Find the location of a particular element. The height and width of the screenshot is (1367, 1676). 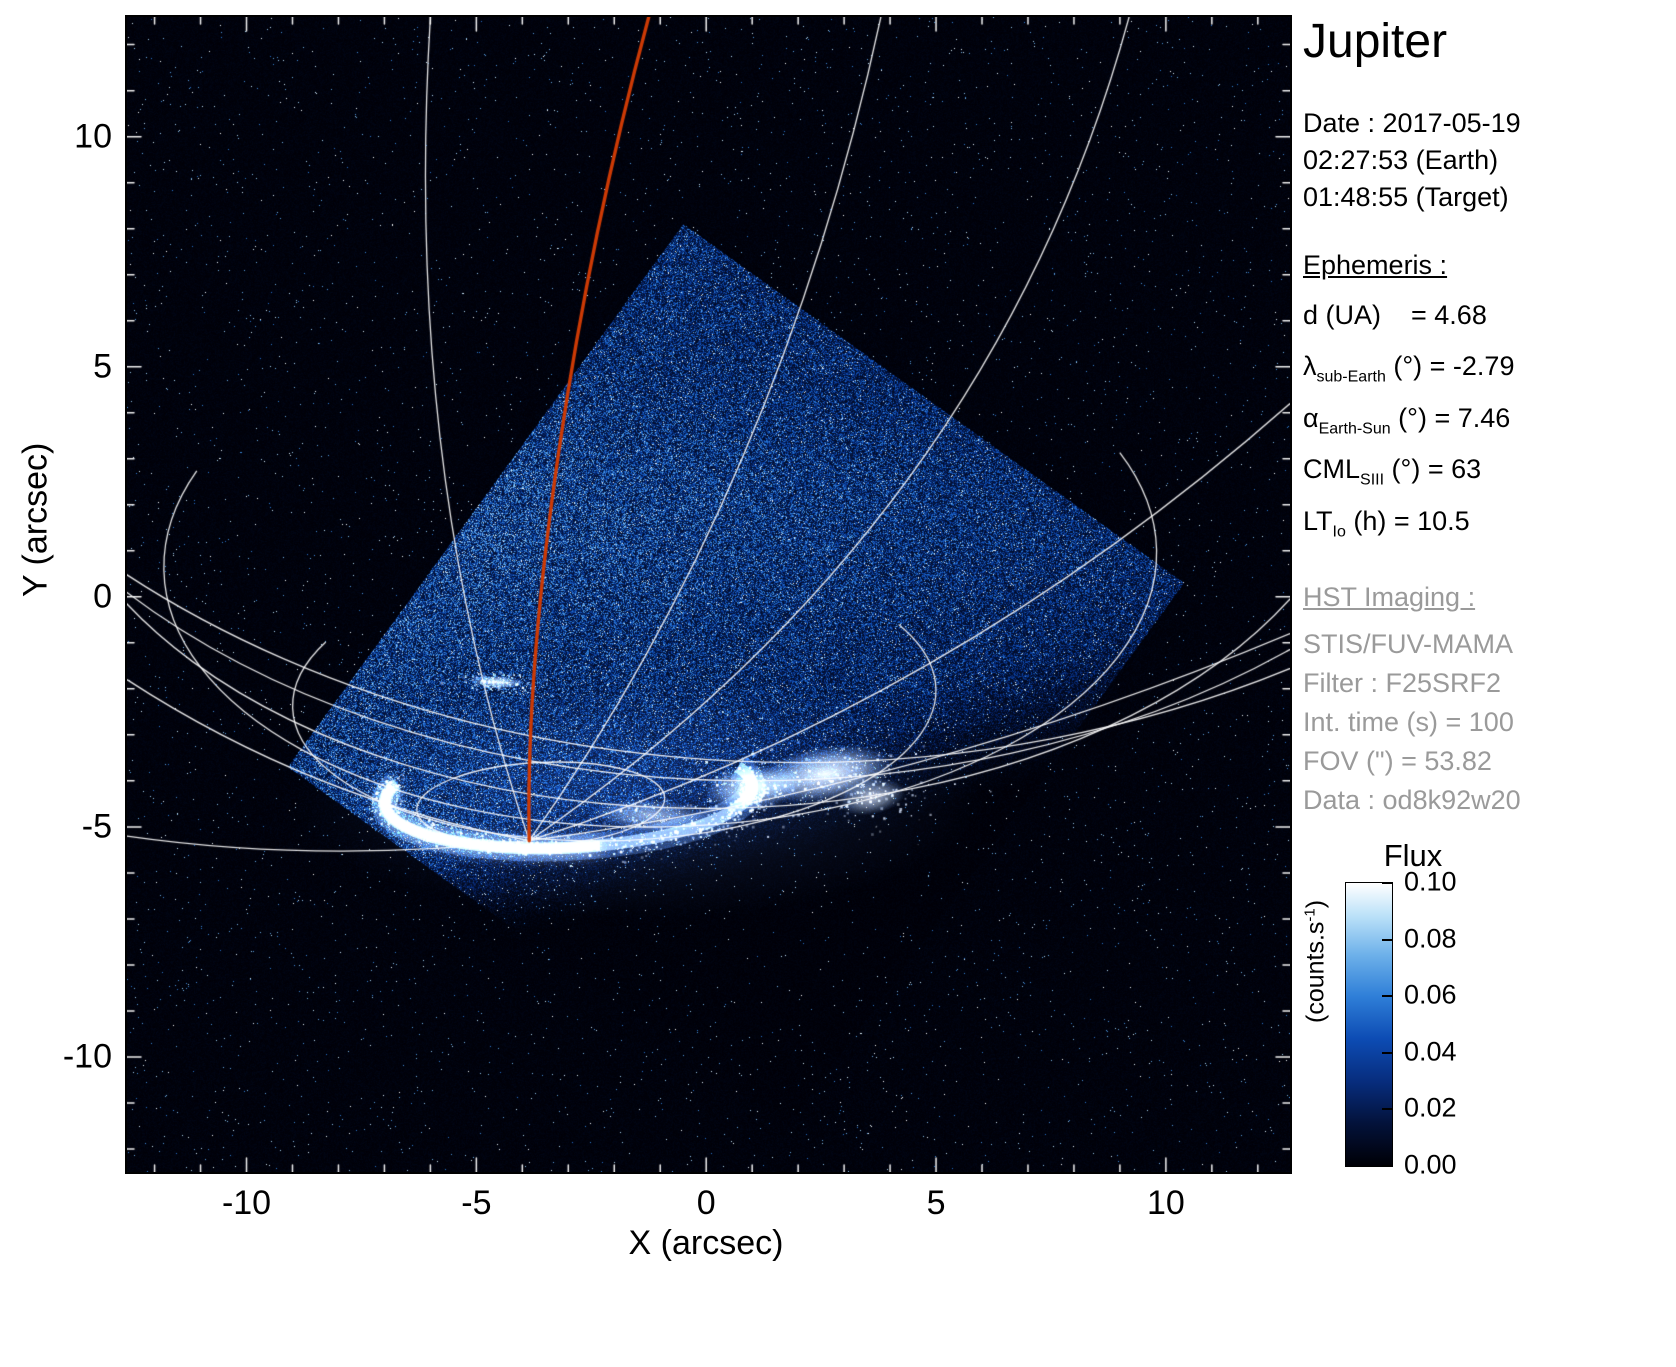

hst-line-fov: FOV (") = 53.82 is located at coordinates (1397, 760).